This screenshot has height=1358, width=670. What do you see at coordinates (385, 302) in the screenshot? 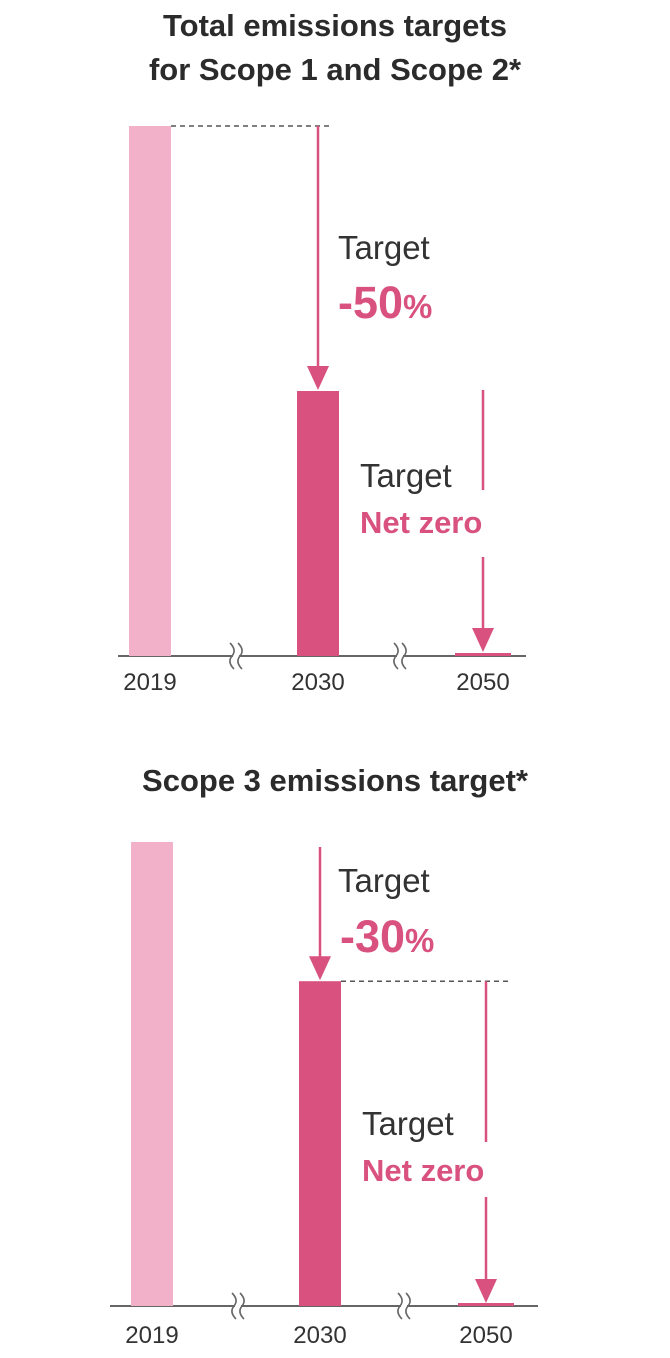
I see `target-value: -50%` at bounding box center [385, 302].